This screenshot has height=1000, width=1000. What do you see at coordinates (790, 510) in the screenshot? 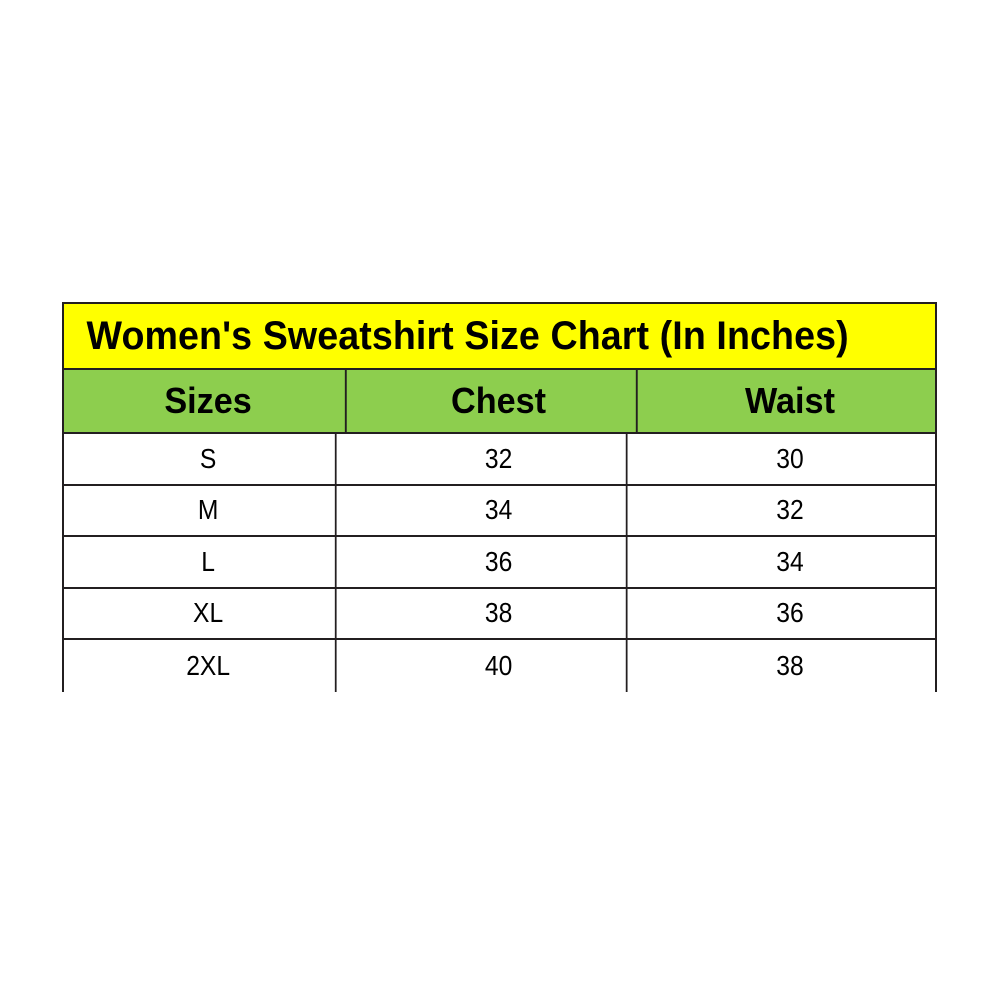
I see `cell-waist: 32` at bounding box center [790, 510].